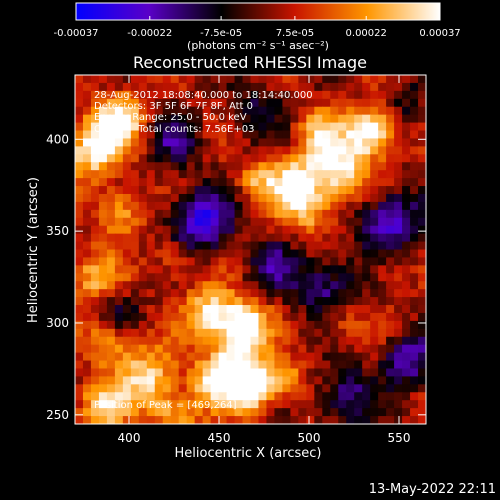 The height and width of the screenshot is (500, 500). I want to click on x-tick-label: 550, so click(399, 438).